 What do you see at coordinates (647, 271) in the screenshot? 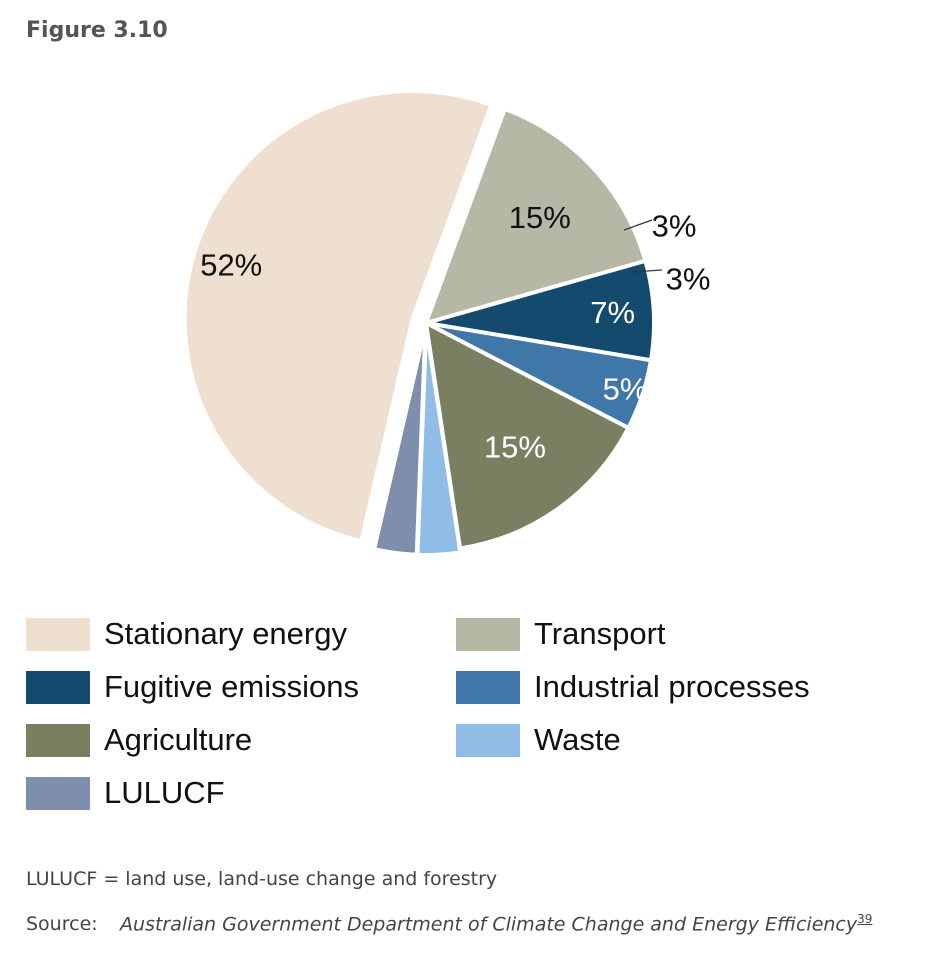
I see `leader-line-lulucf` at bounding box center [647, 271].